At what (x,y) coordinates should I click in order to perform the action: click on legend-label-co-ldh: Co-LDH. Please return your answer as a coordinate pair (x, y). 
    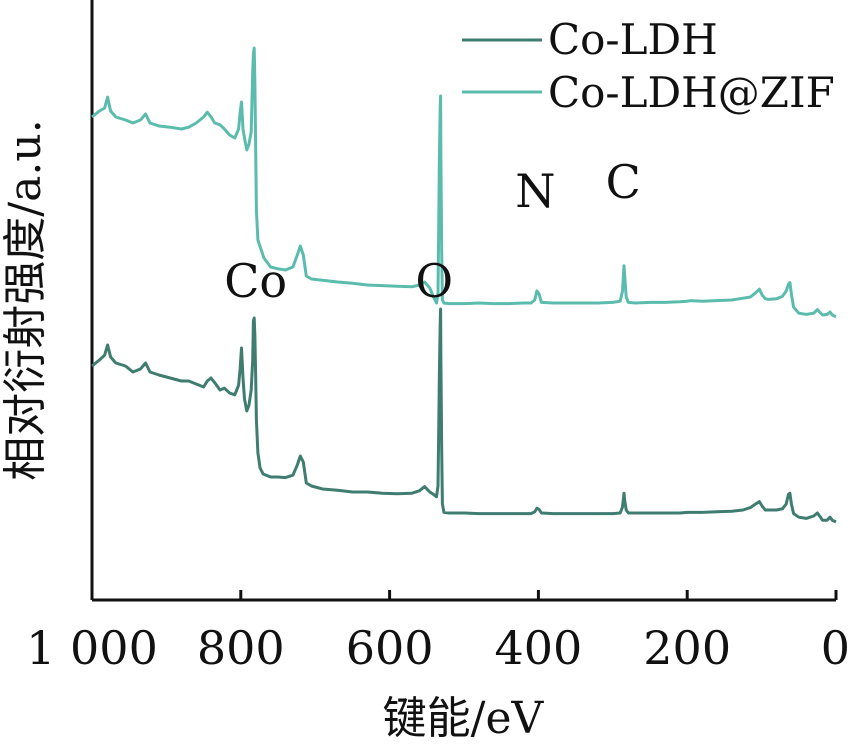
    Looking at the image, I should click on (633, 39).